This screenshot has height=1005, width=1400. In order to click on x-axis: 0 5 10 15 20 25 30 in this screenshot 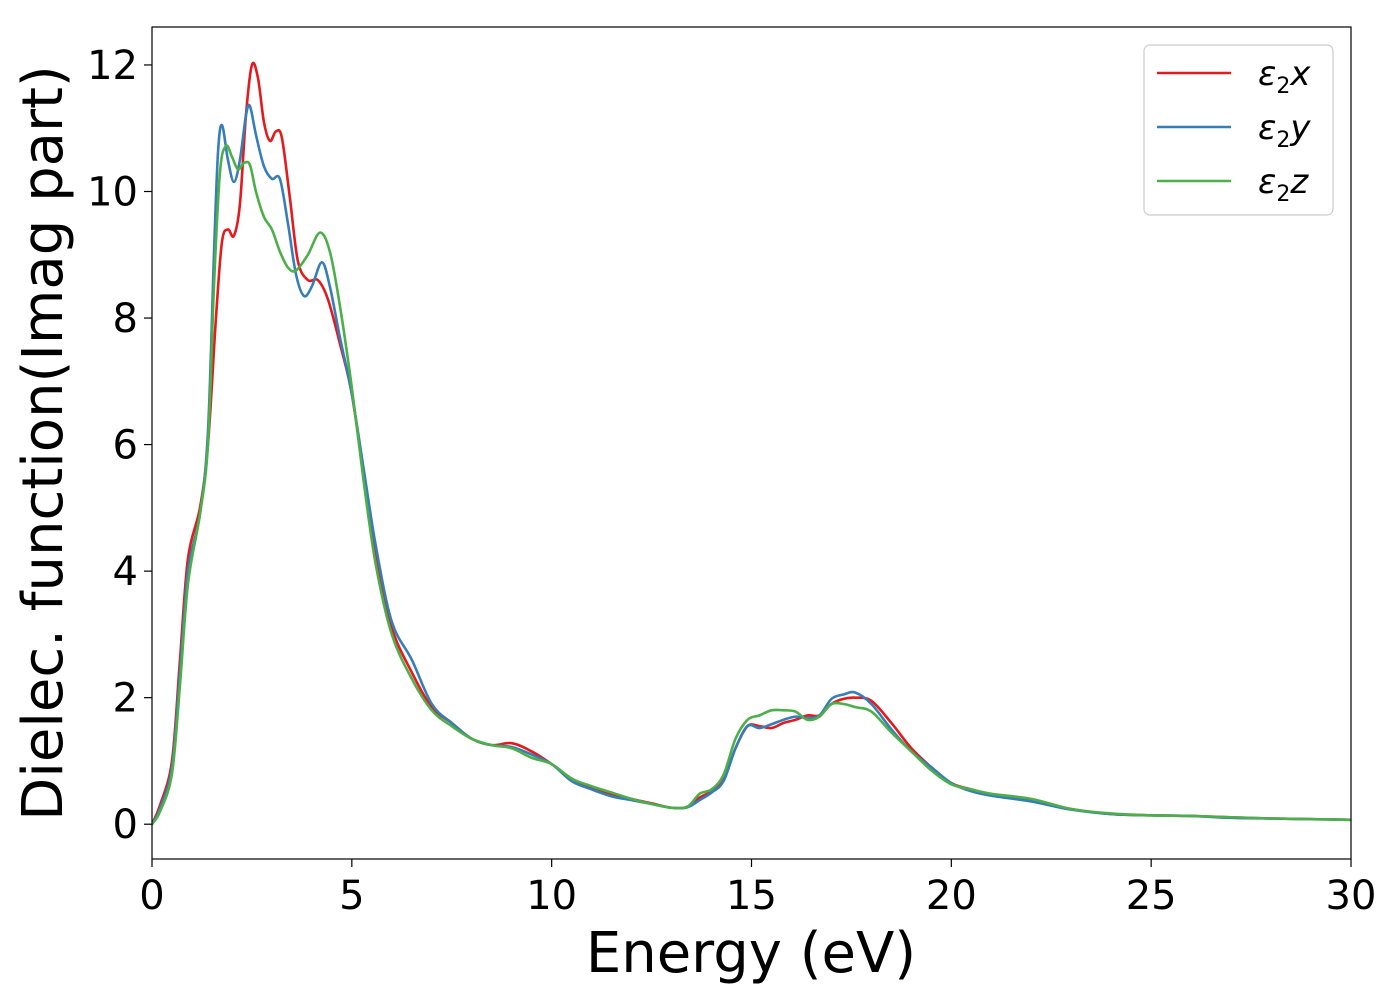, I will do `click(757, 889)`.